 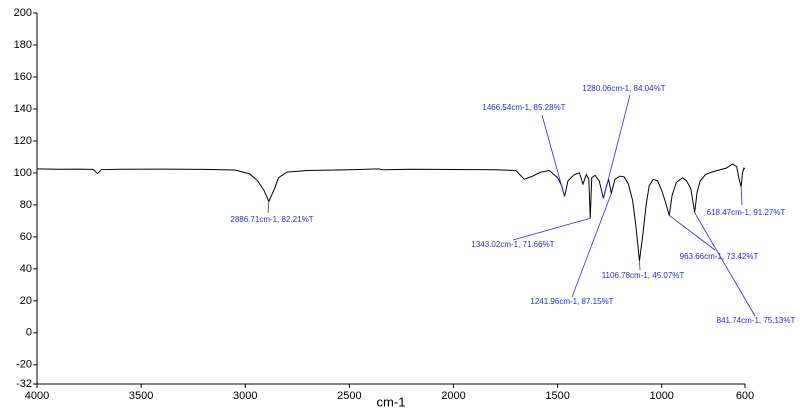 What do you see at coordinates (29, 333) in the screenshot?
I see `y-tick-label: 0` at bounding box center [29, 333].